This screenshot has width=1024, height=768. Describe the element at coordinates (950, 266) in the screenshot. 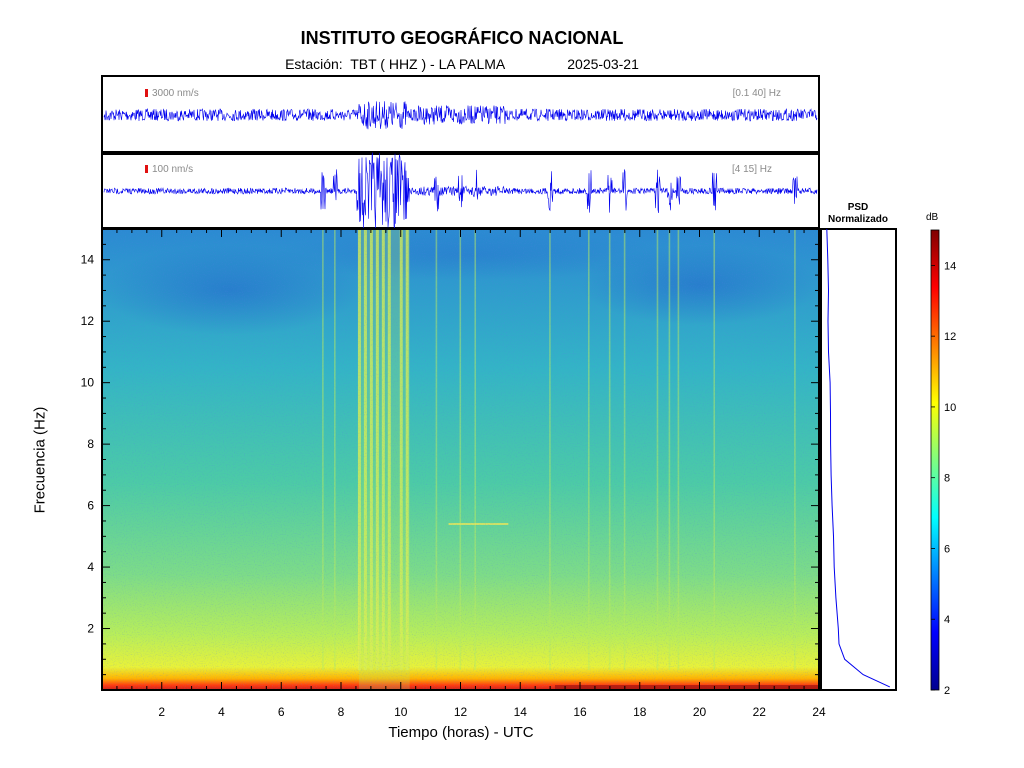

I see `colorbar-tick-label: 14` at that location.